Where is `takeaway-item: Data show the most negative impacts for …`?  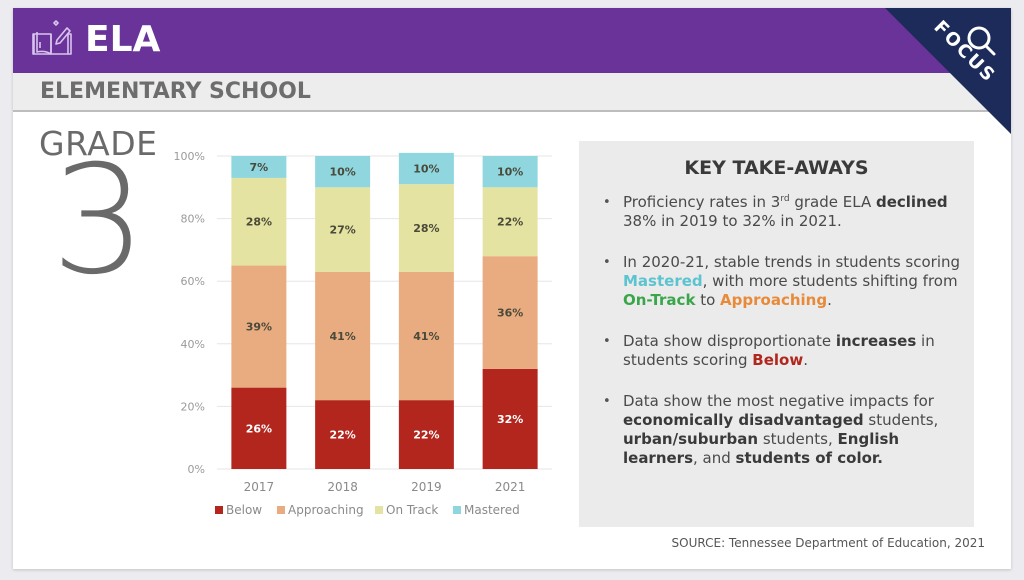
takeaway-item: Data show the most negative impacts for … is located at coordinates (783, 430).